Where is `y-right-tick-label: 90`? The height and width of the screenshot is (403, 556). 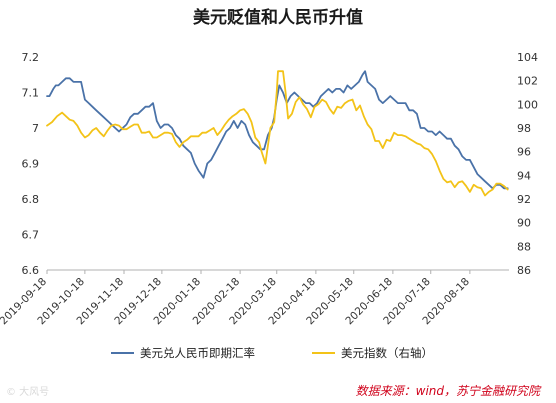 y-right-tick-label: 90 is located at coordinates (524, 223).